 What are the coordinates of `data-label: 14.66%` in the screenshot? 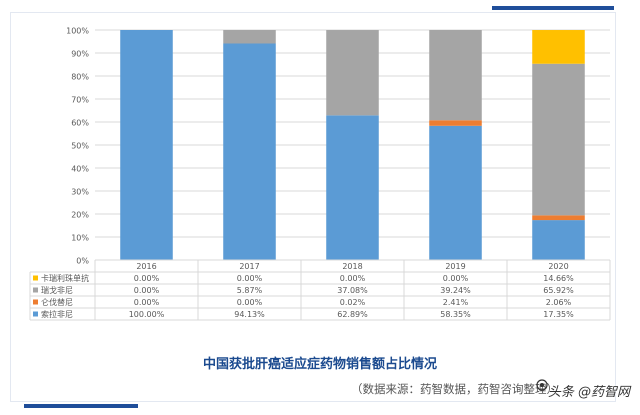 It's located at (558, 278).